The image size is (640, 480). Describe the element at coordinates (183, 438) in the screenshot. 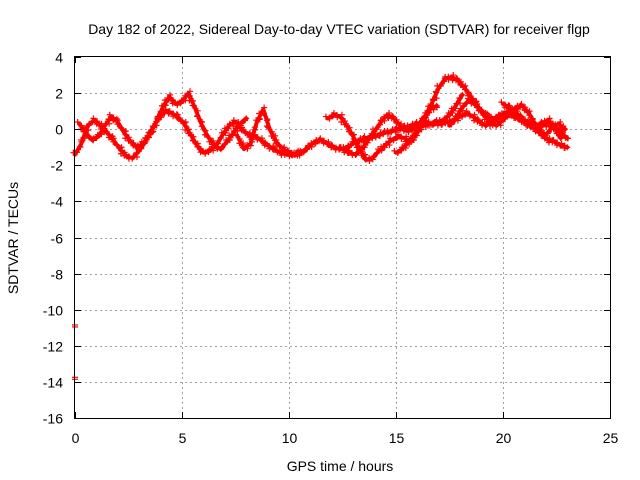

I see `x-tick-label: 5` at that location.